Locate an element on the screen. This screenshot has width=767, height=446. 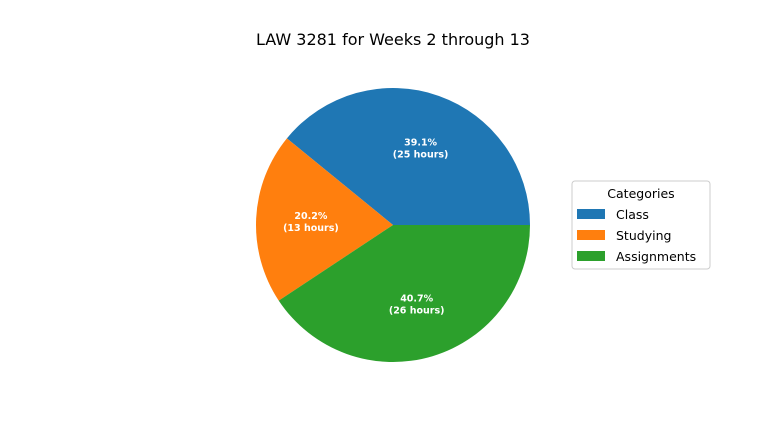
legend: Categories Class Studying Assignments is located at coordinates (641, 225).